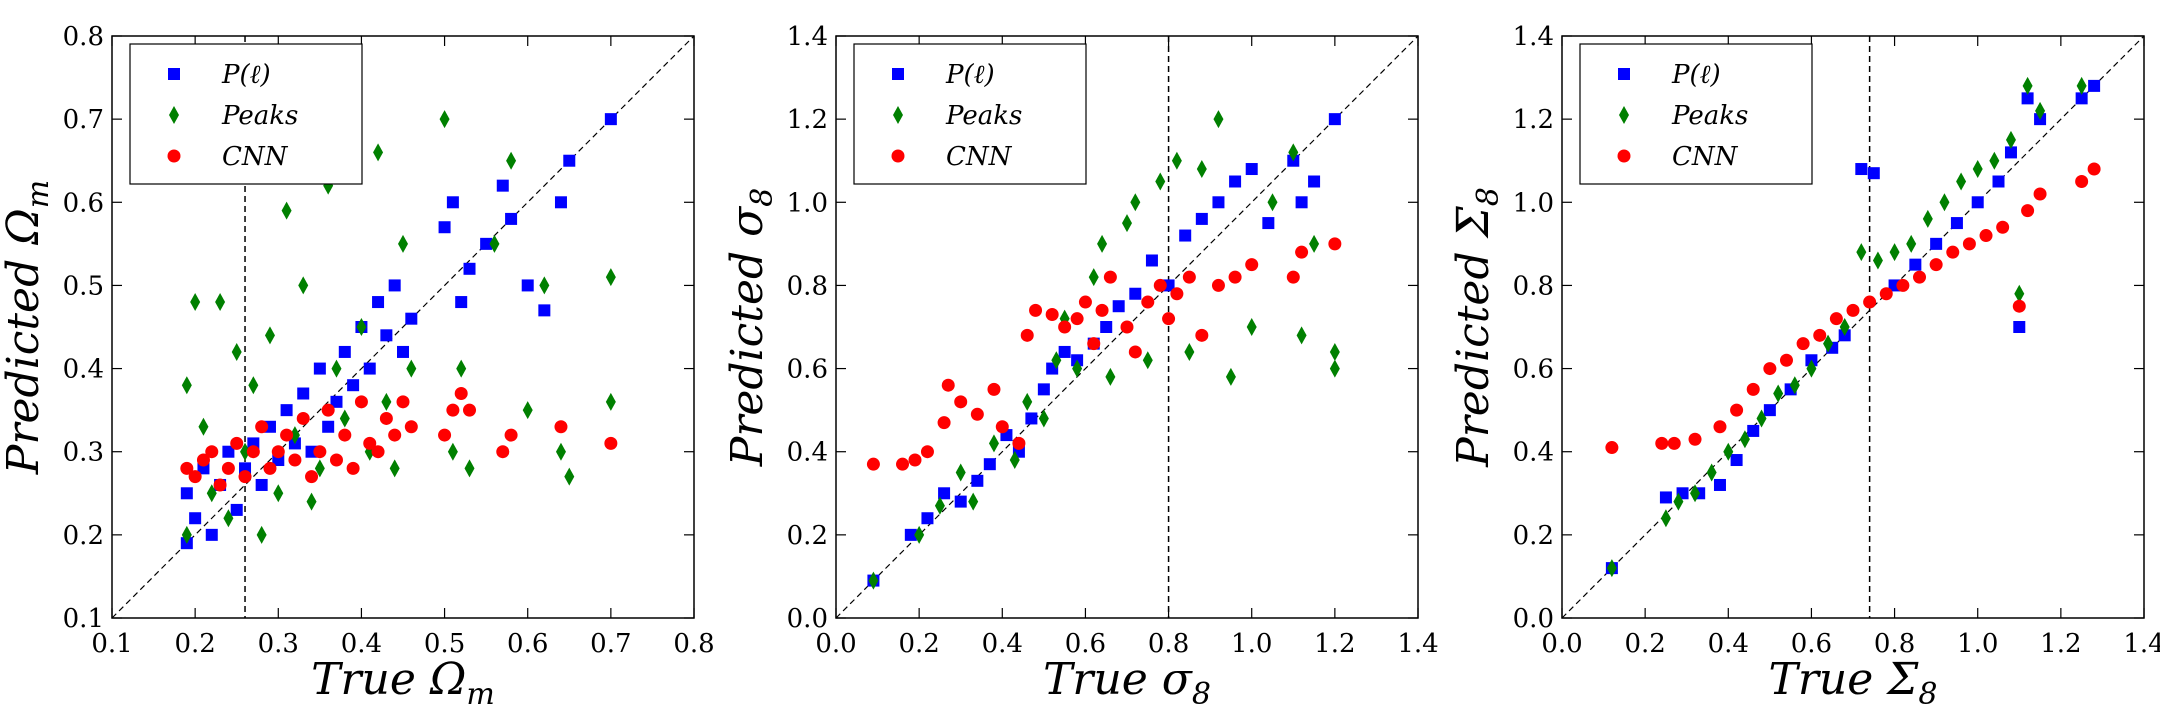 The height and width of the screenshot is (720, 2160). What do you see at coordinates (898, 115) in the screenshot?
I see `legend-marker-diamond` at bounding box center [898, 115].